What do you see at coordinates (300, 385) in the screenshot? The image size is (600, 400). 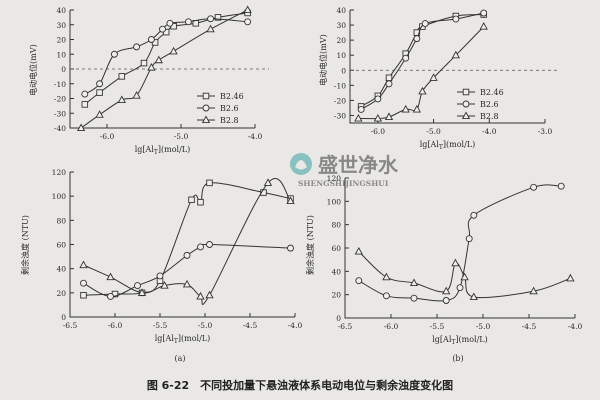 I see `figure-caption: 图 6-22 不同投加量下悬浊液体系电动电位与剩余浊度变化图` at bounding box center [300, 385].